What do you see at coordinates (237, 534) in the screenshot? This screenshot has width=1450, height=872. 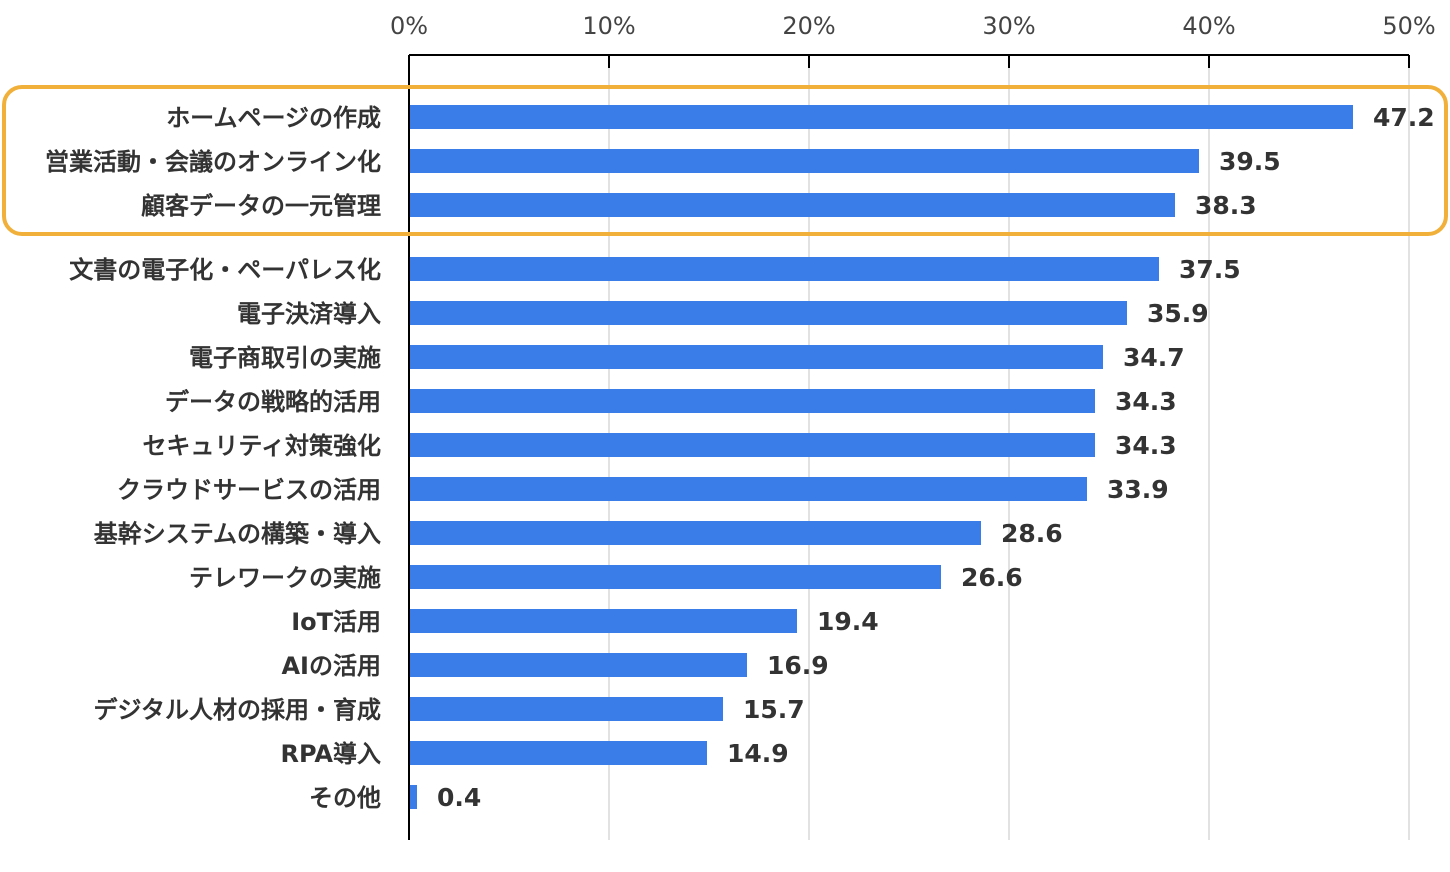 I see `category-label: 基幹システムの構築・導入` at bounding box center [237, 534].